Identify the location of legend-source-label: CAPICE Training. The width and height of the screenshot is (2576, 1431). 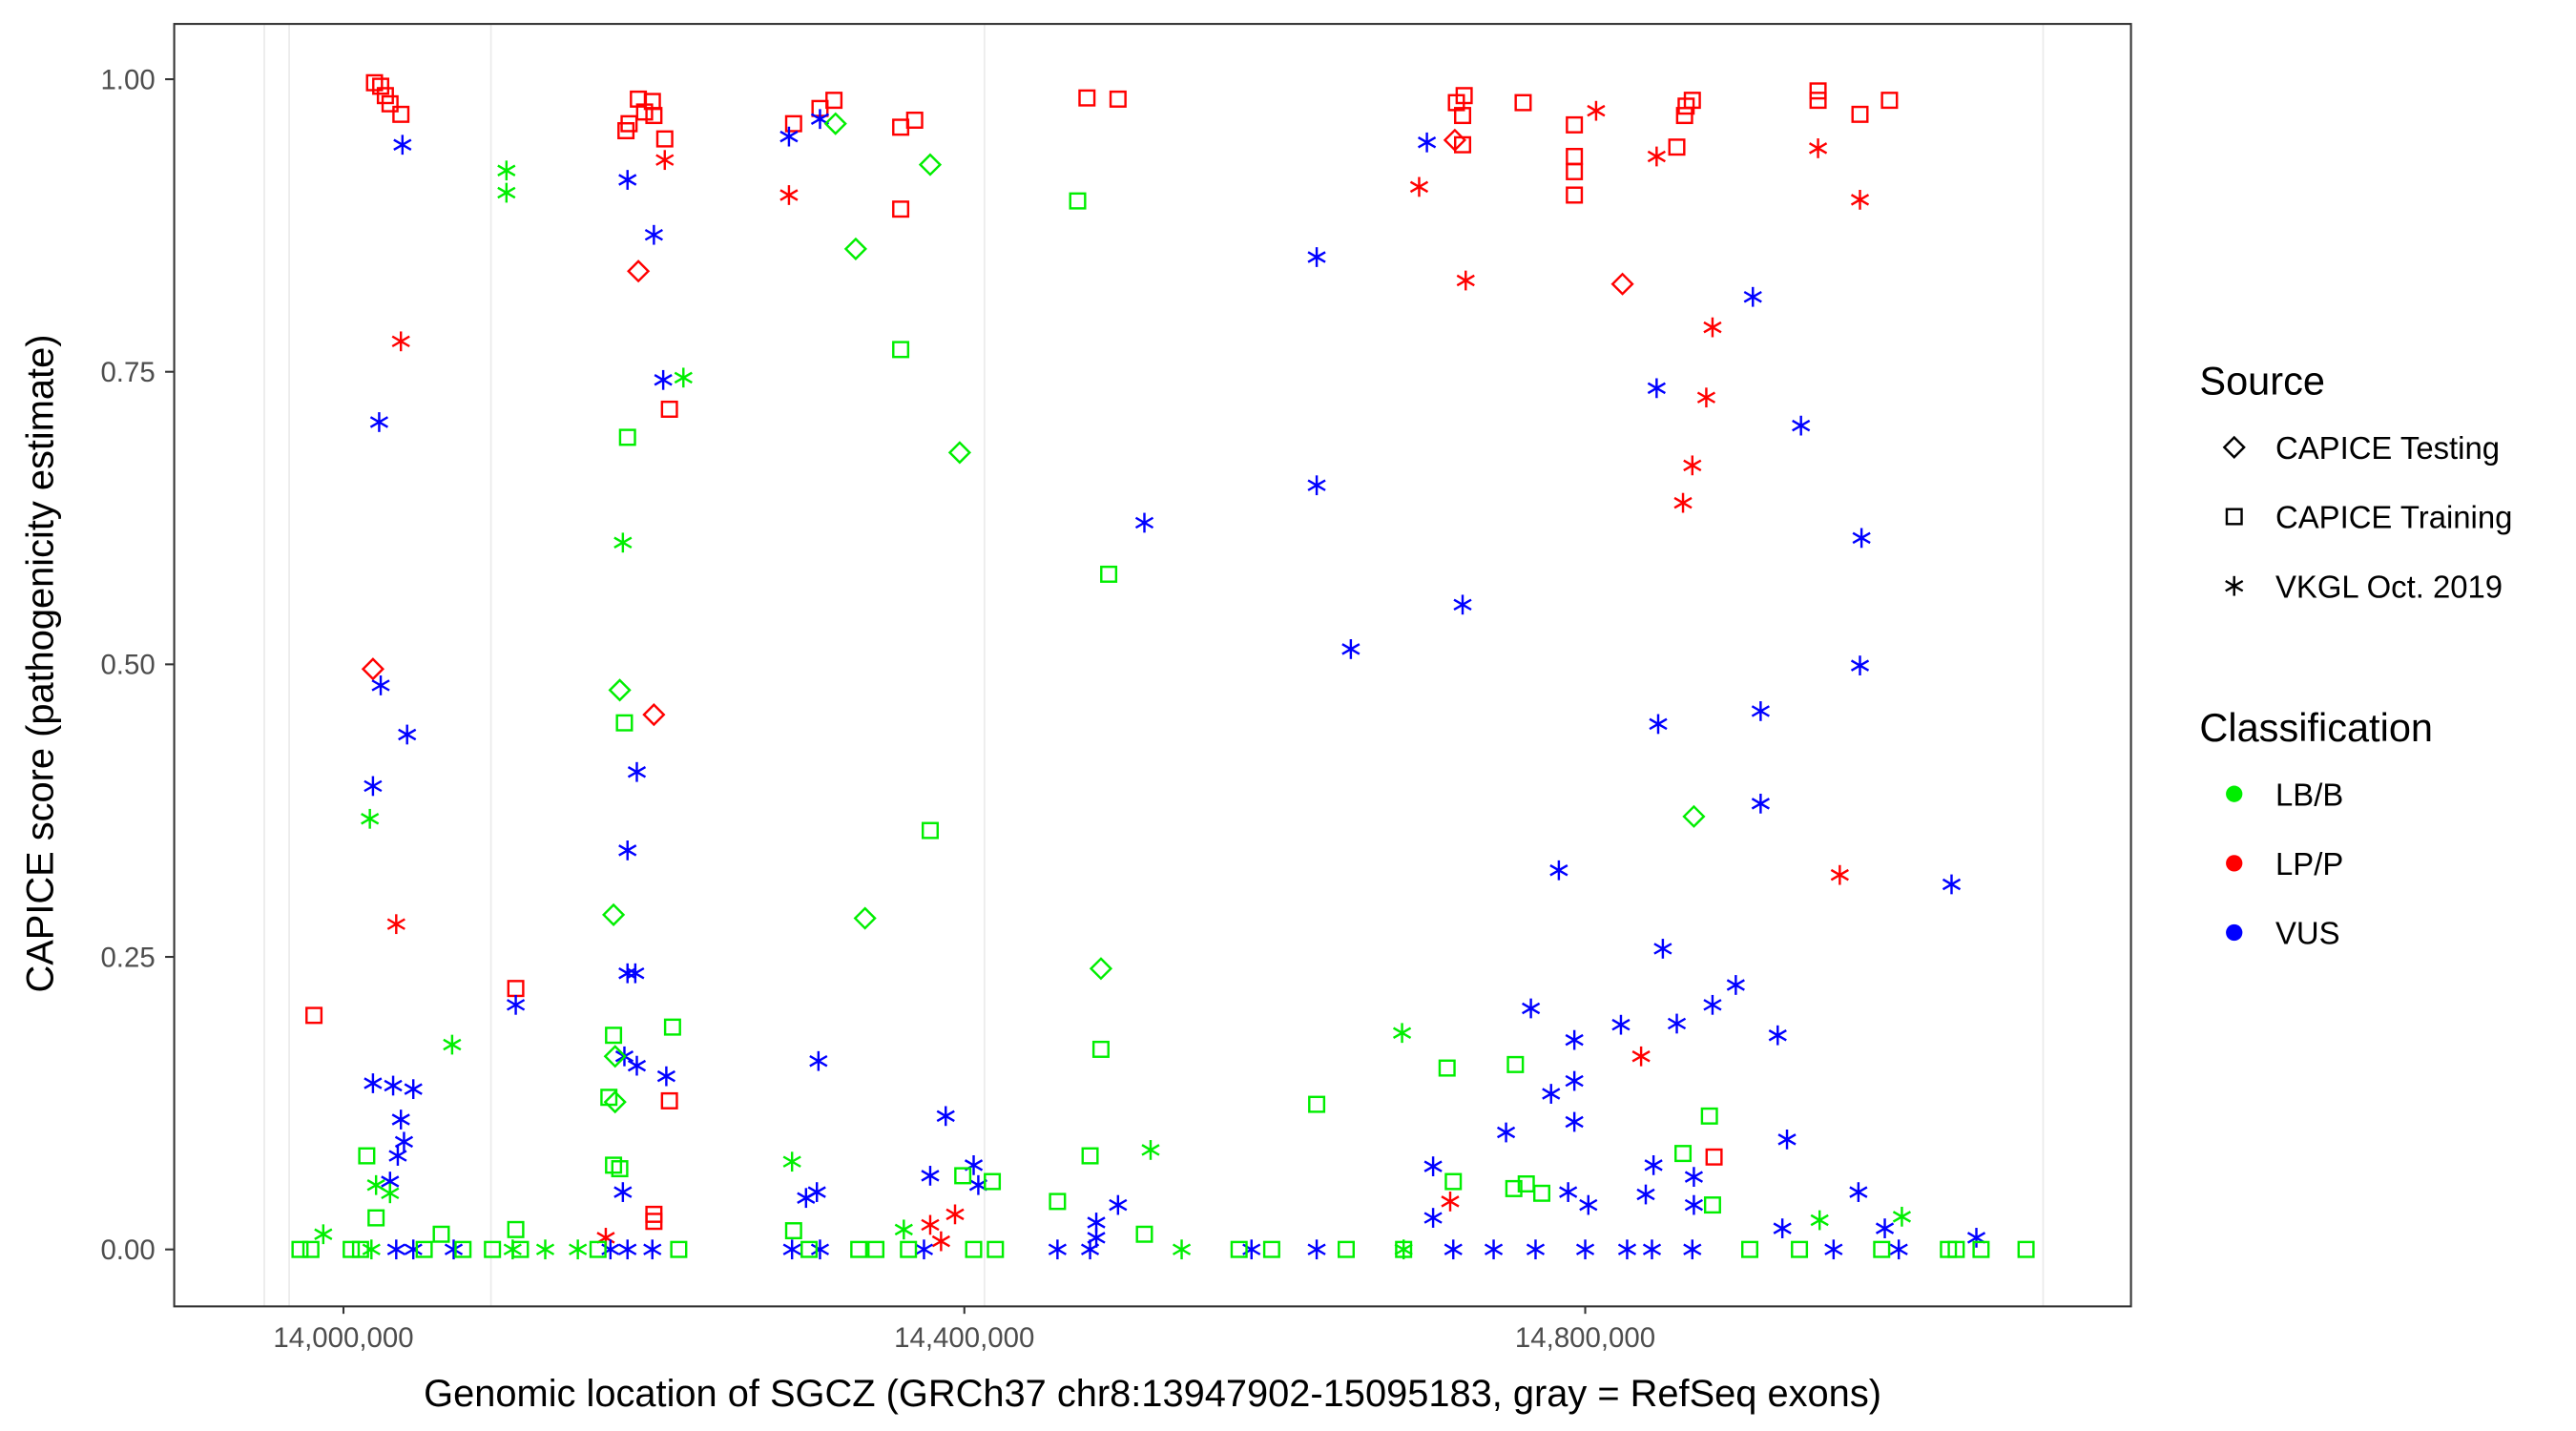
(2393, 517).